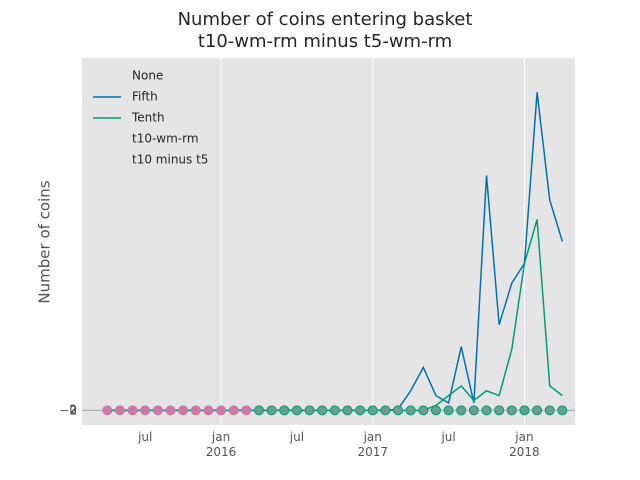  What do you see at coordinates (524, 444) in the screenshot?
I see `x-tick-label: jan 2018` at bounding box center [524, 444].